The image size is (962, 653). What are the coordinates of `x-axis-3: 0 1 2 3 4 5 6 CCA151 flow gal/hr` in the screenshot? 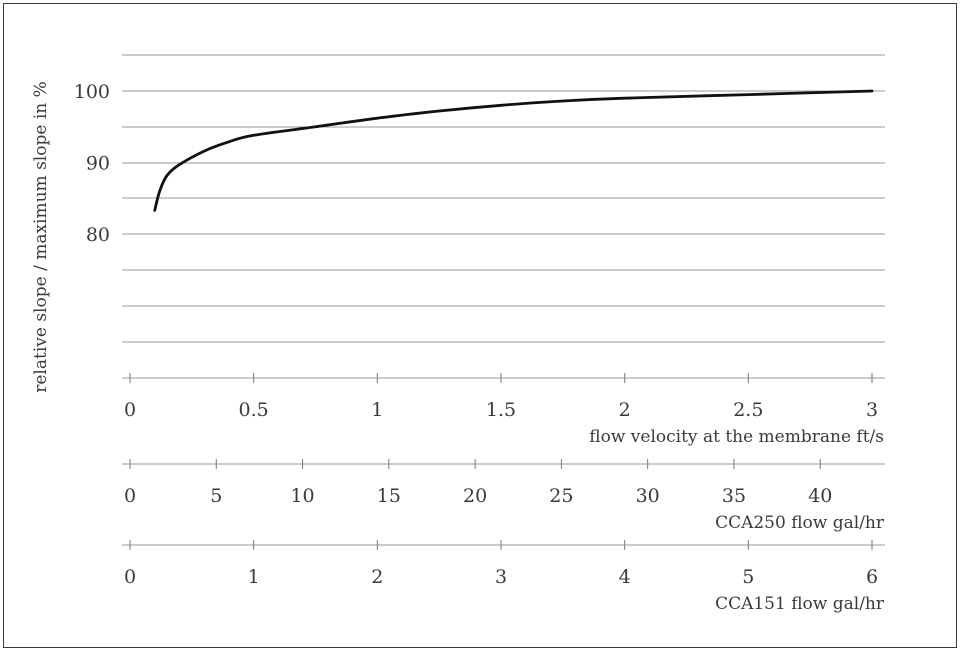 It's located at (503, 577).